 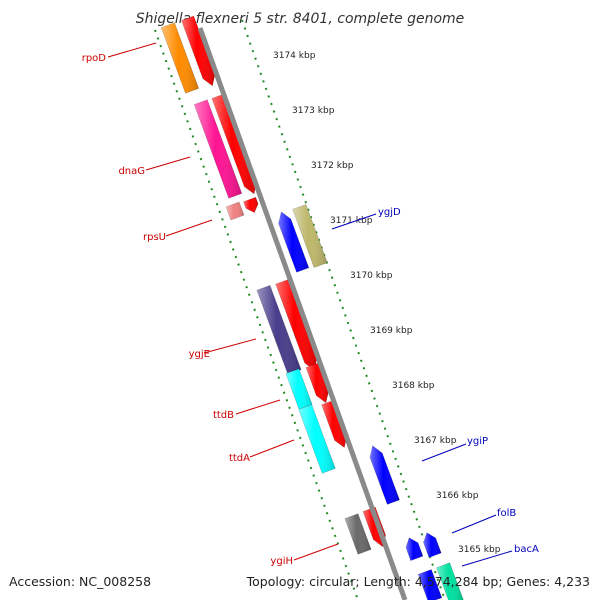 I want to click on gene-label-folb: folB, so click(x=506, y=513).